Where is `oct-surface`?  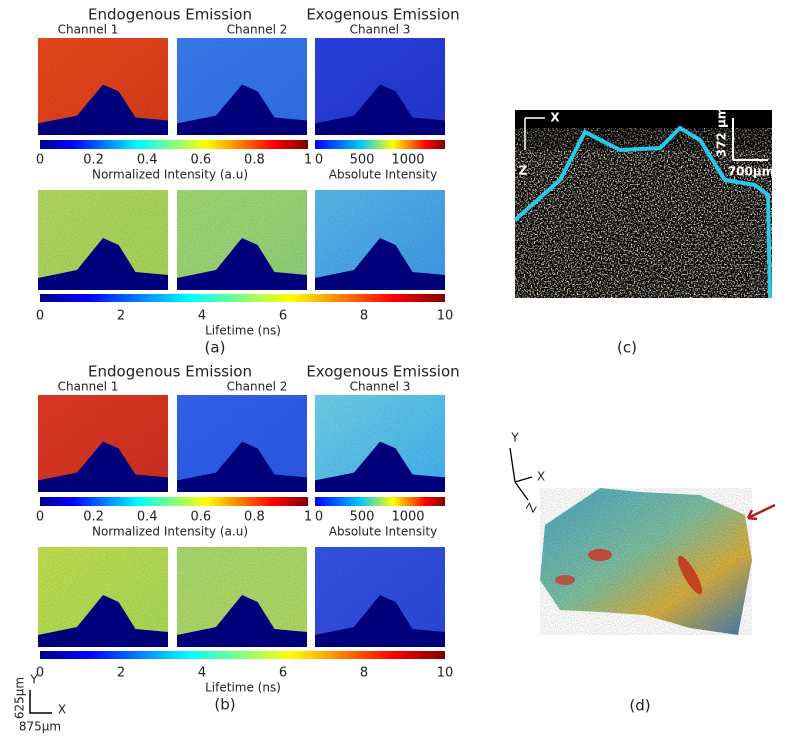 oct-surface is located at coordinates (642, 212).